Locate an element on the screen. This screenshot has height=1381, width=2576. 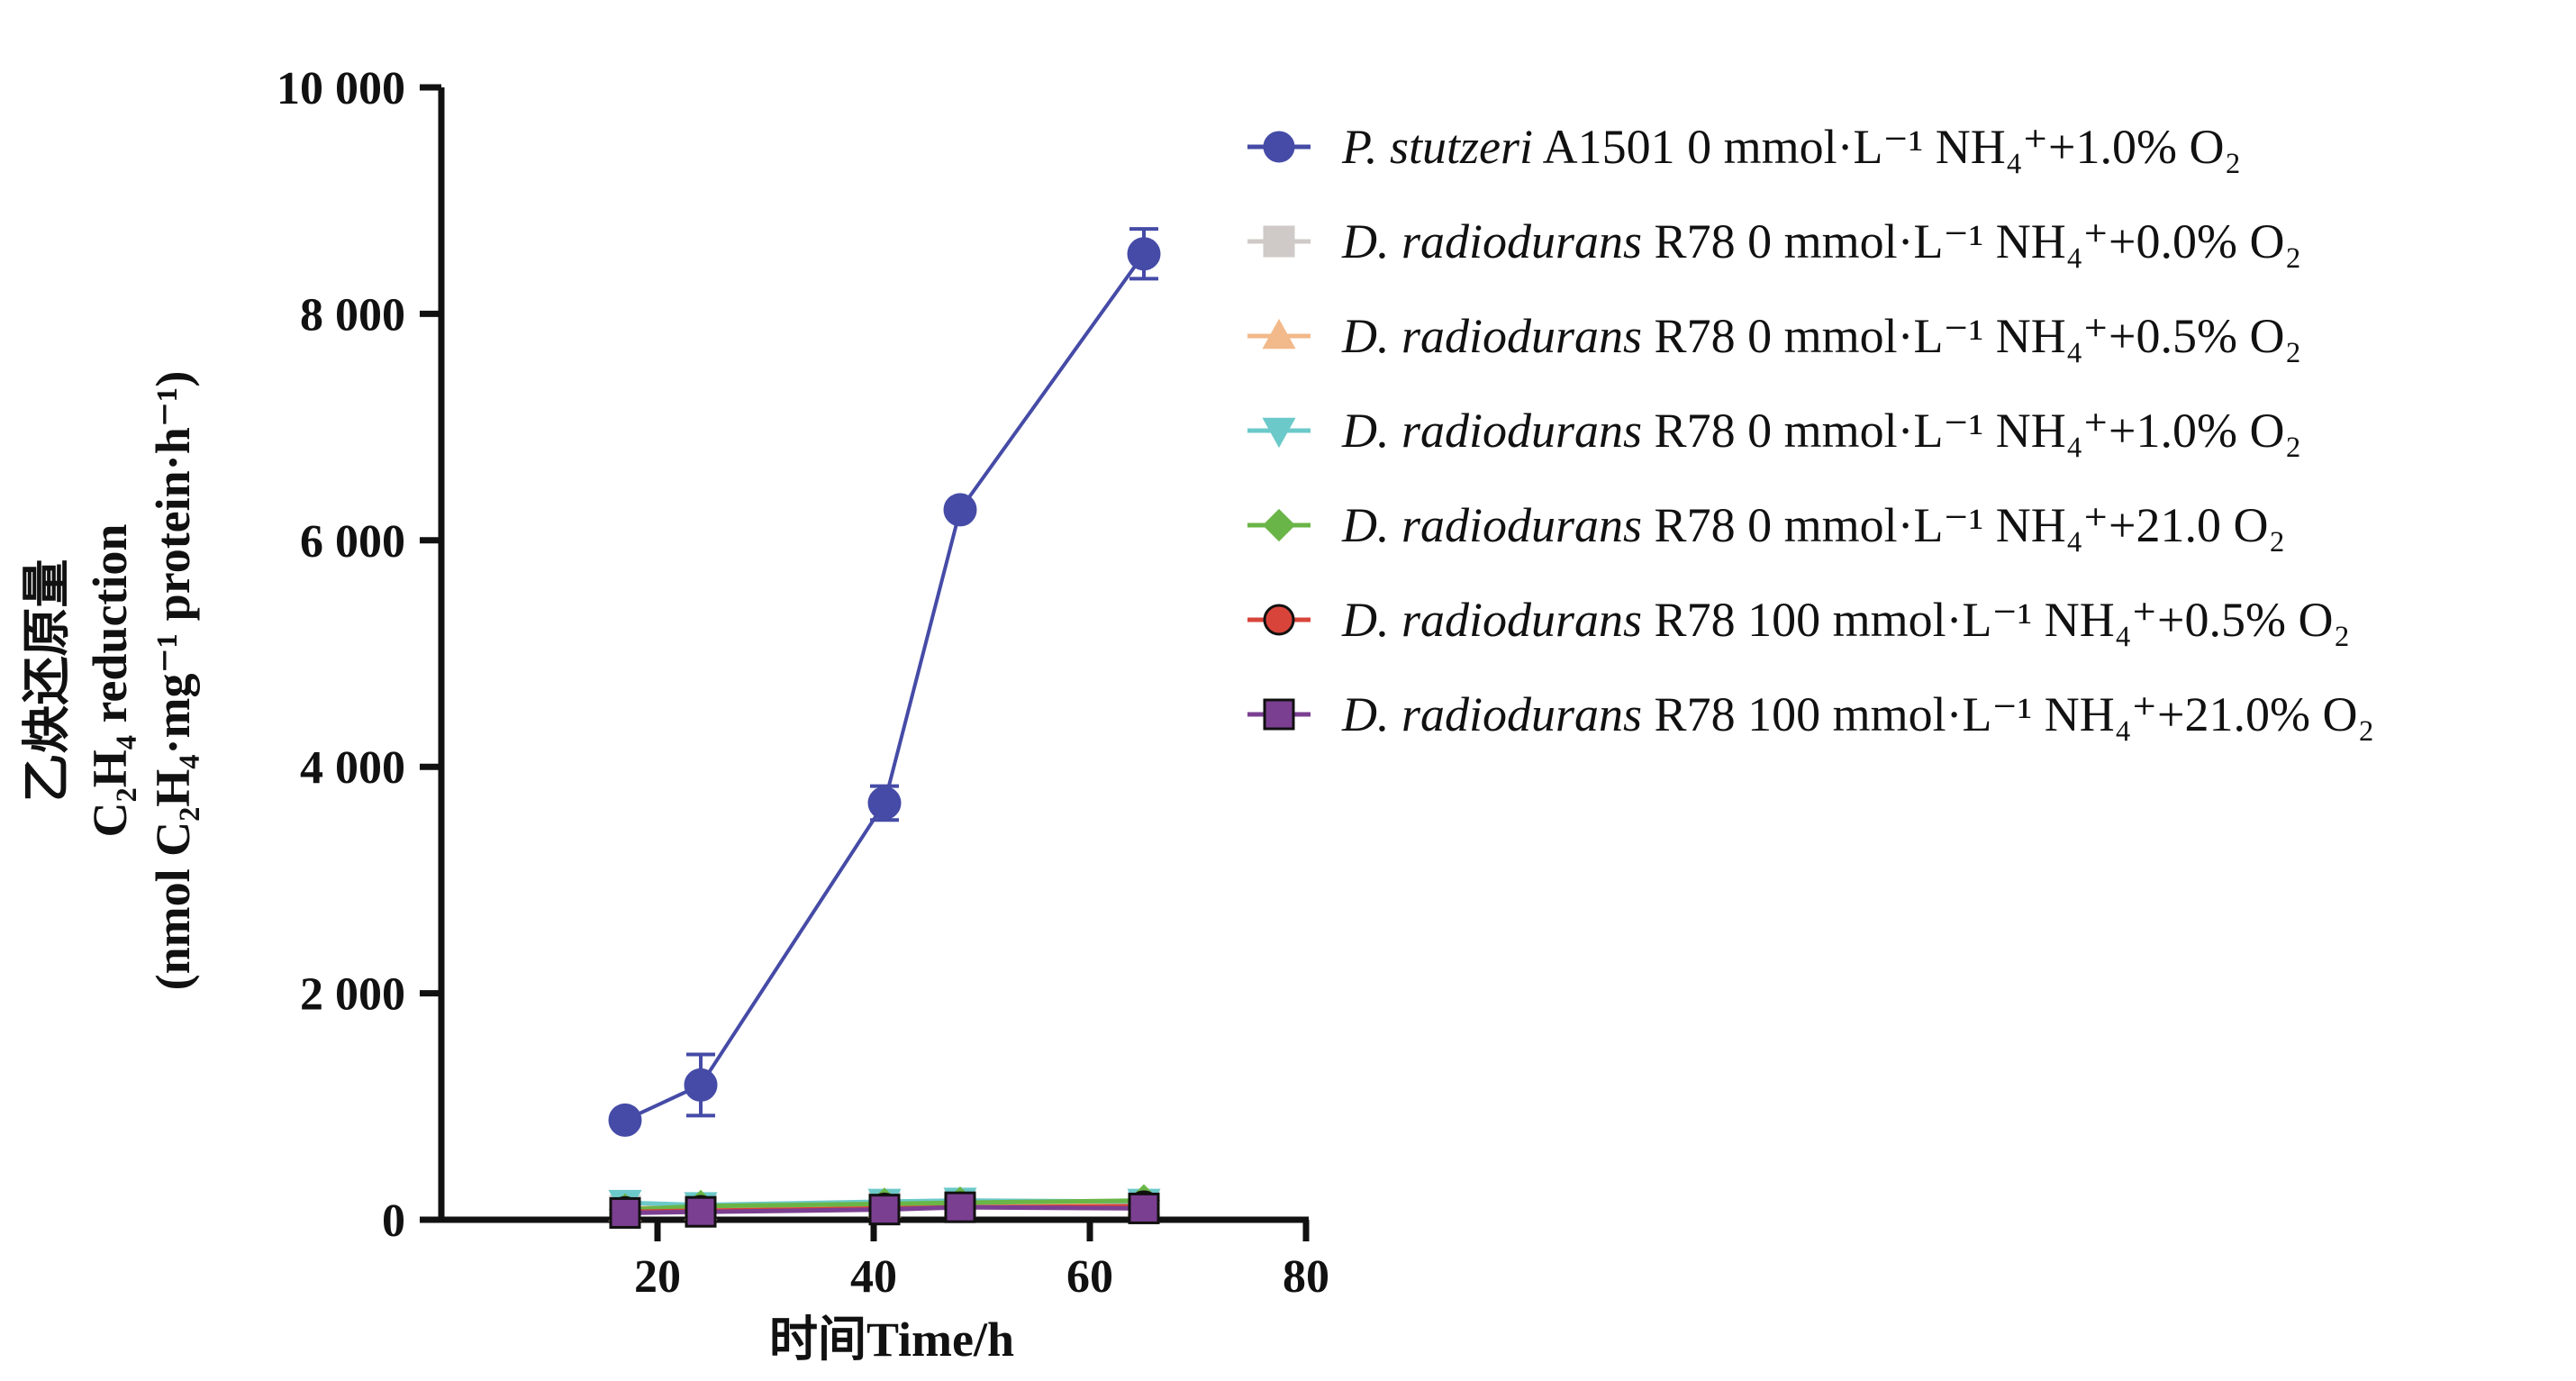
x-tick-label: 40 is located at coordinates (873, 1277).